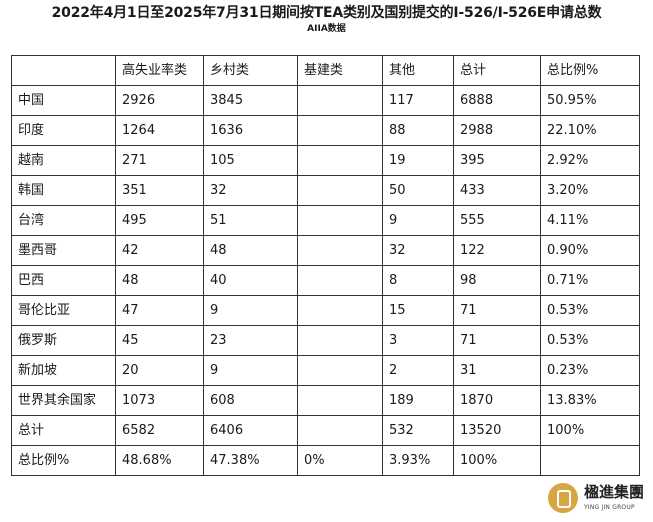 Image resolution: width=653 pixels, height=522 pixels. I want to click on column-header: 乡村类, so click(250, 70).